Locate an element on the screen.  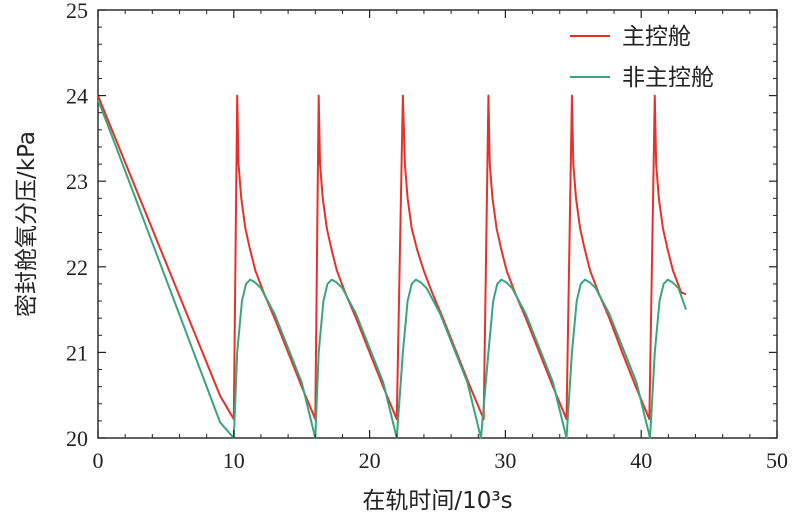
y-tick-label: 21 is located at coordinates (77, 352).